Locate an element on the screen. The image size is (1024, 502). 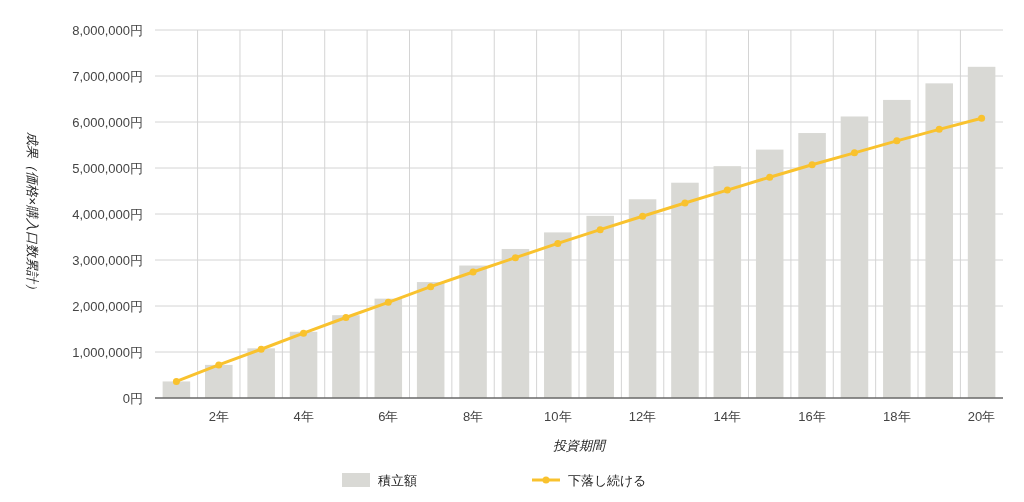
x-tick-label: 18年 is located at coordinates (897, 416).